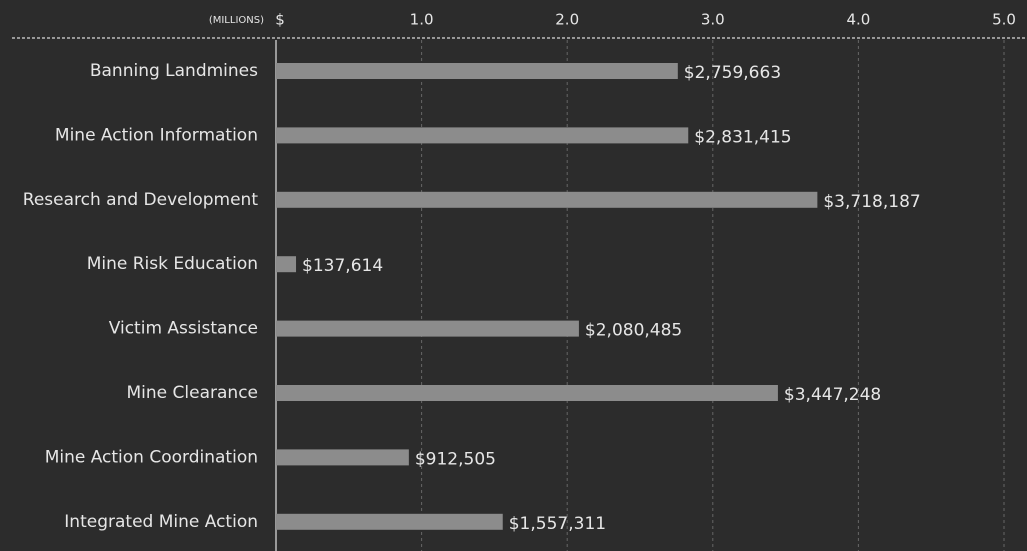 The height and width of the screenshot is (551, 1027). Describe the element at coordinates (192, 393) in the screenshot. I see `category-label: Mine Clearance` at that location.